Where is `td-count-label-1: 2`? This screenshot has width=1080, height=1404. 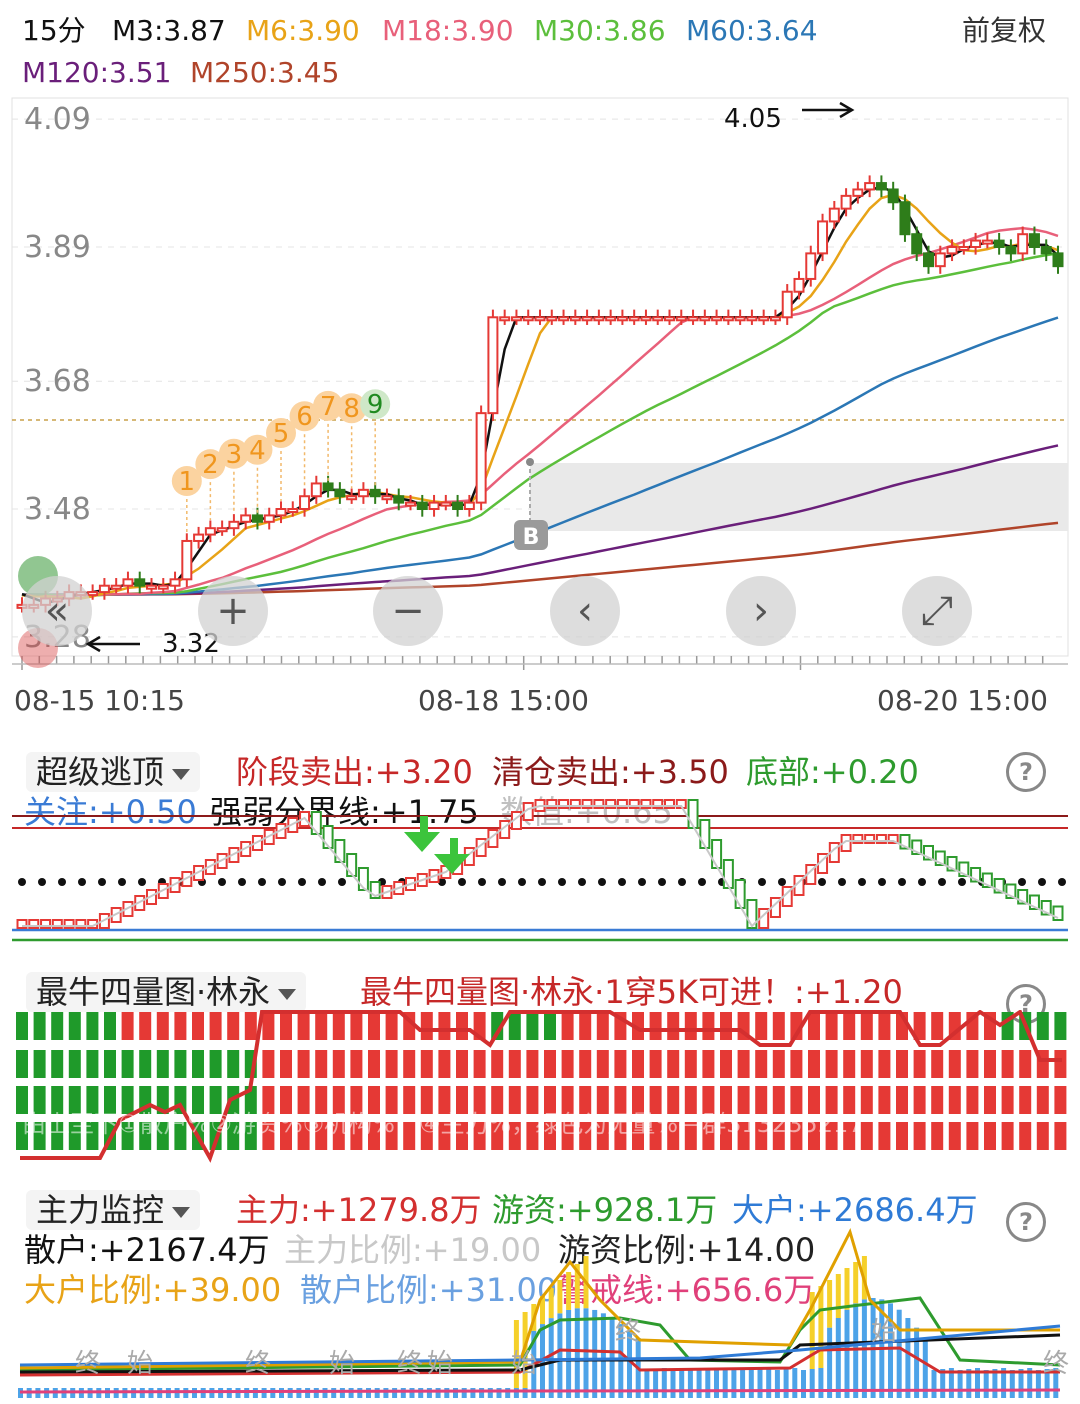
td-count-label-1: 2 is located at coordinates (210, 465).